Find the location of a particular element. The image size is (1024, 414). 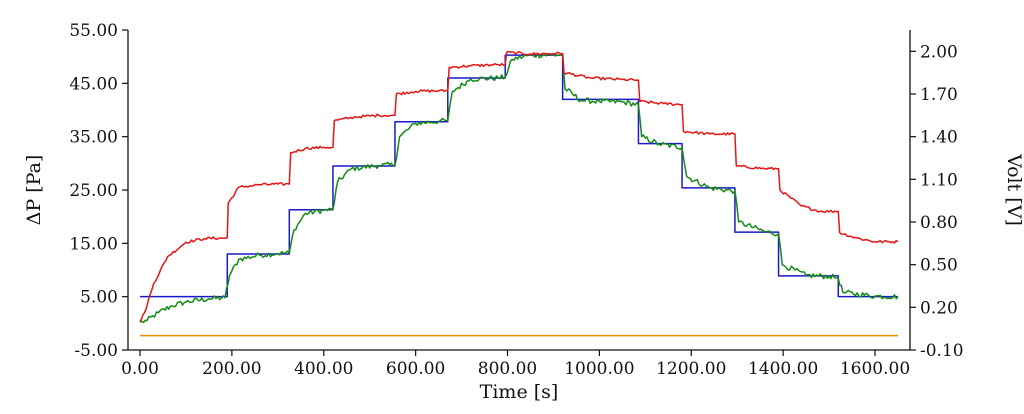

x-tick-label: 1200.00 is located at coordinates (691, 369).